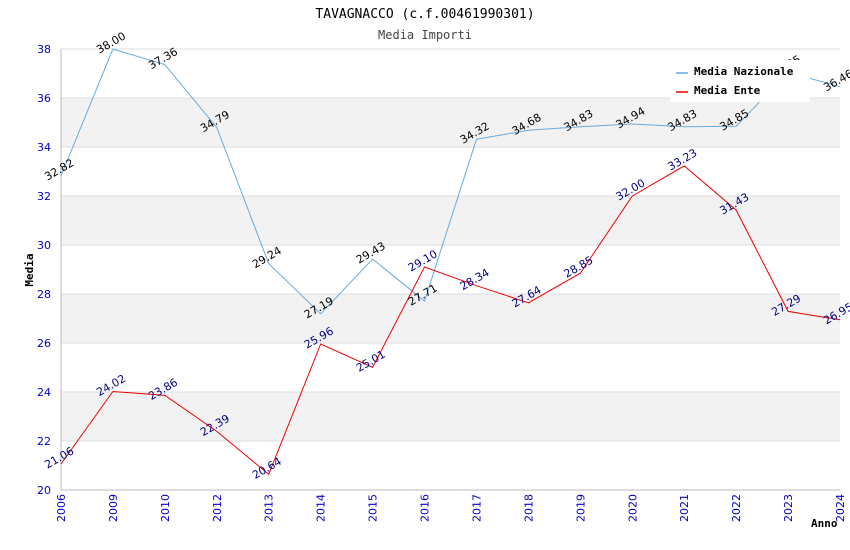  What do you see at coordinates (61, 508) in the screenshot?
I see `x-tick-label: 2006` at bounding box center [61, 508].